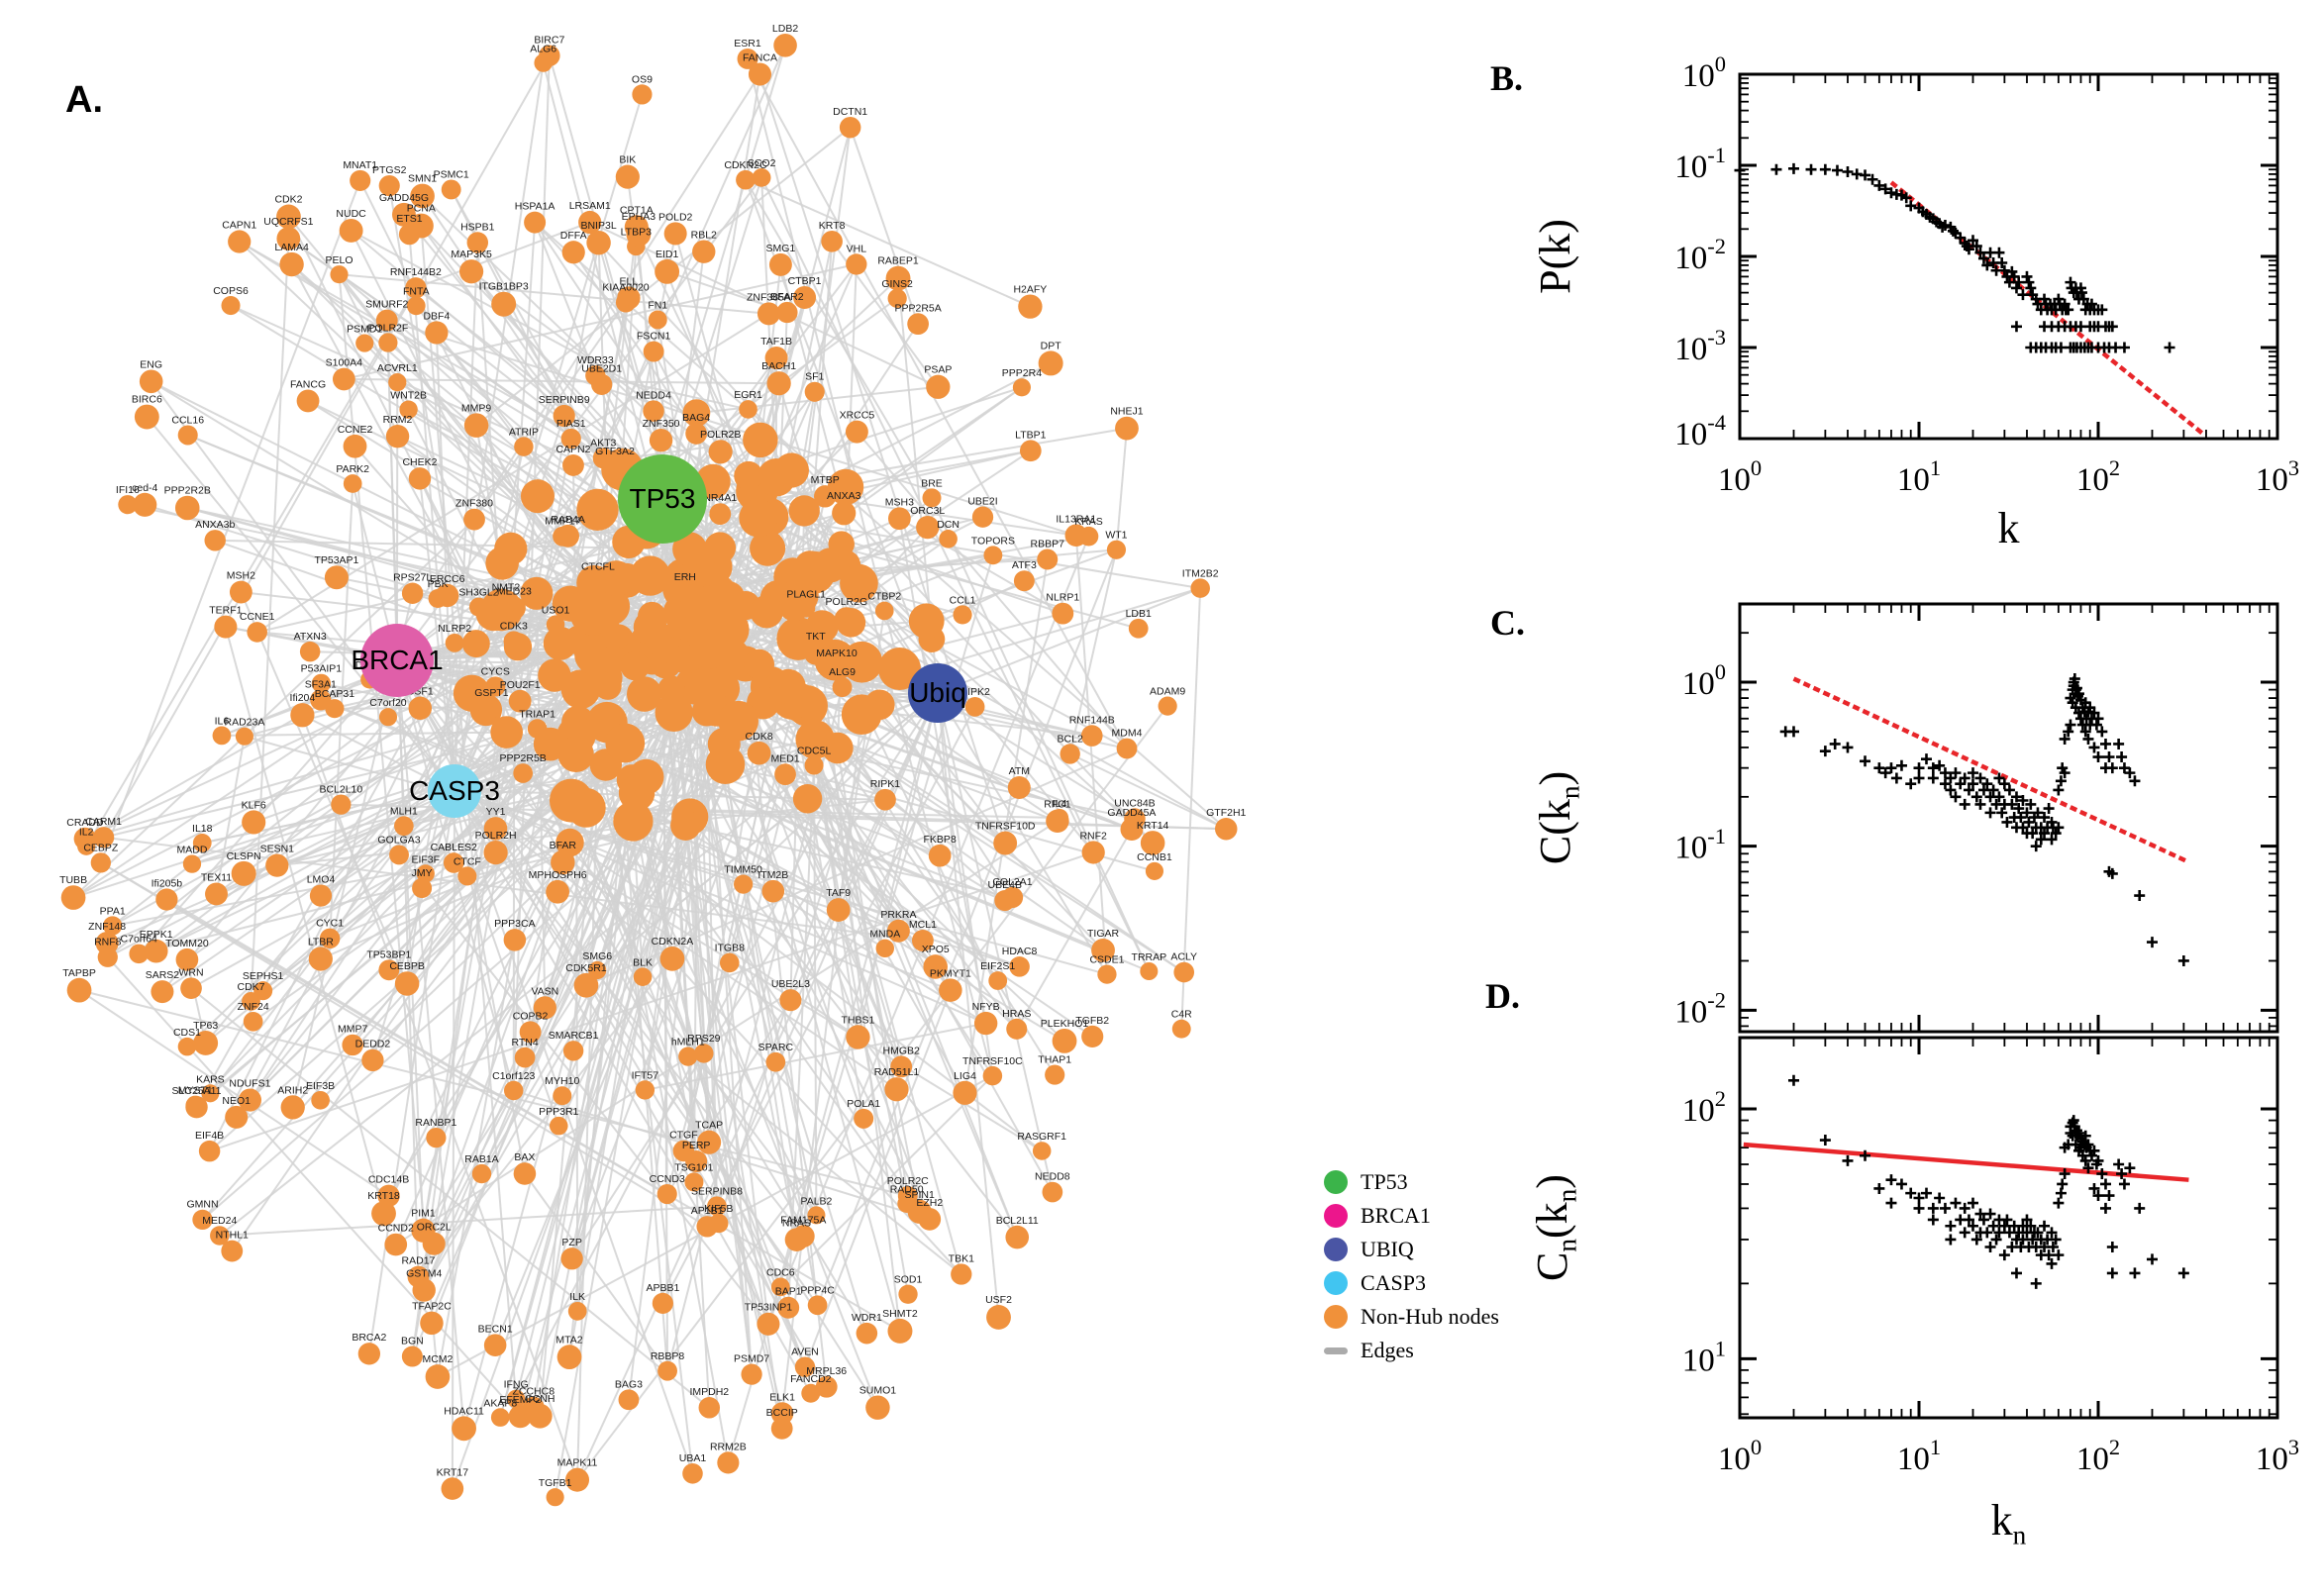 The image size is (2323, 1596). I want to click on plot-C: 10⁰ 10⁻¹ 10⁻² C(kn), so click(1905, 818).